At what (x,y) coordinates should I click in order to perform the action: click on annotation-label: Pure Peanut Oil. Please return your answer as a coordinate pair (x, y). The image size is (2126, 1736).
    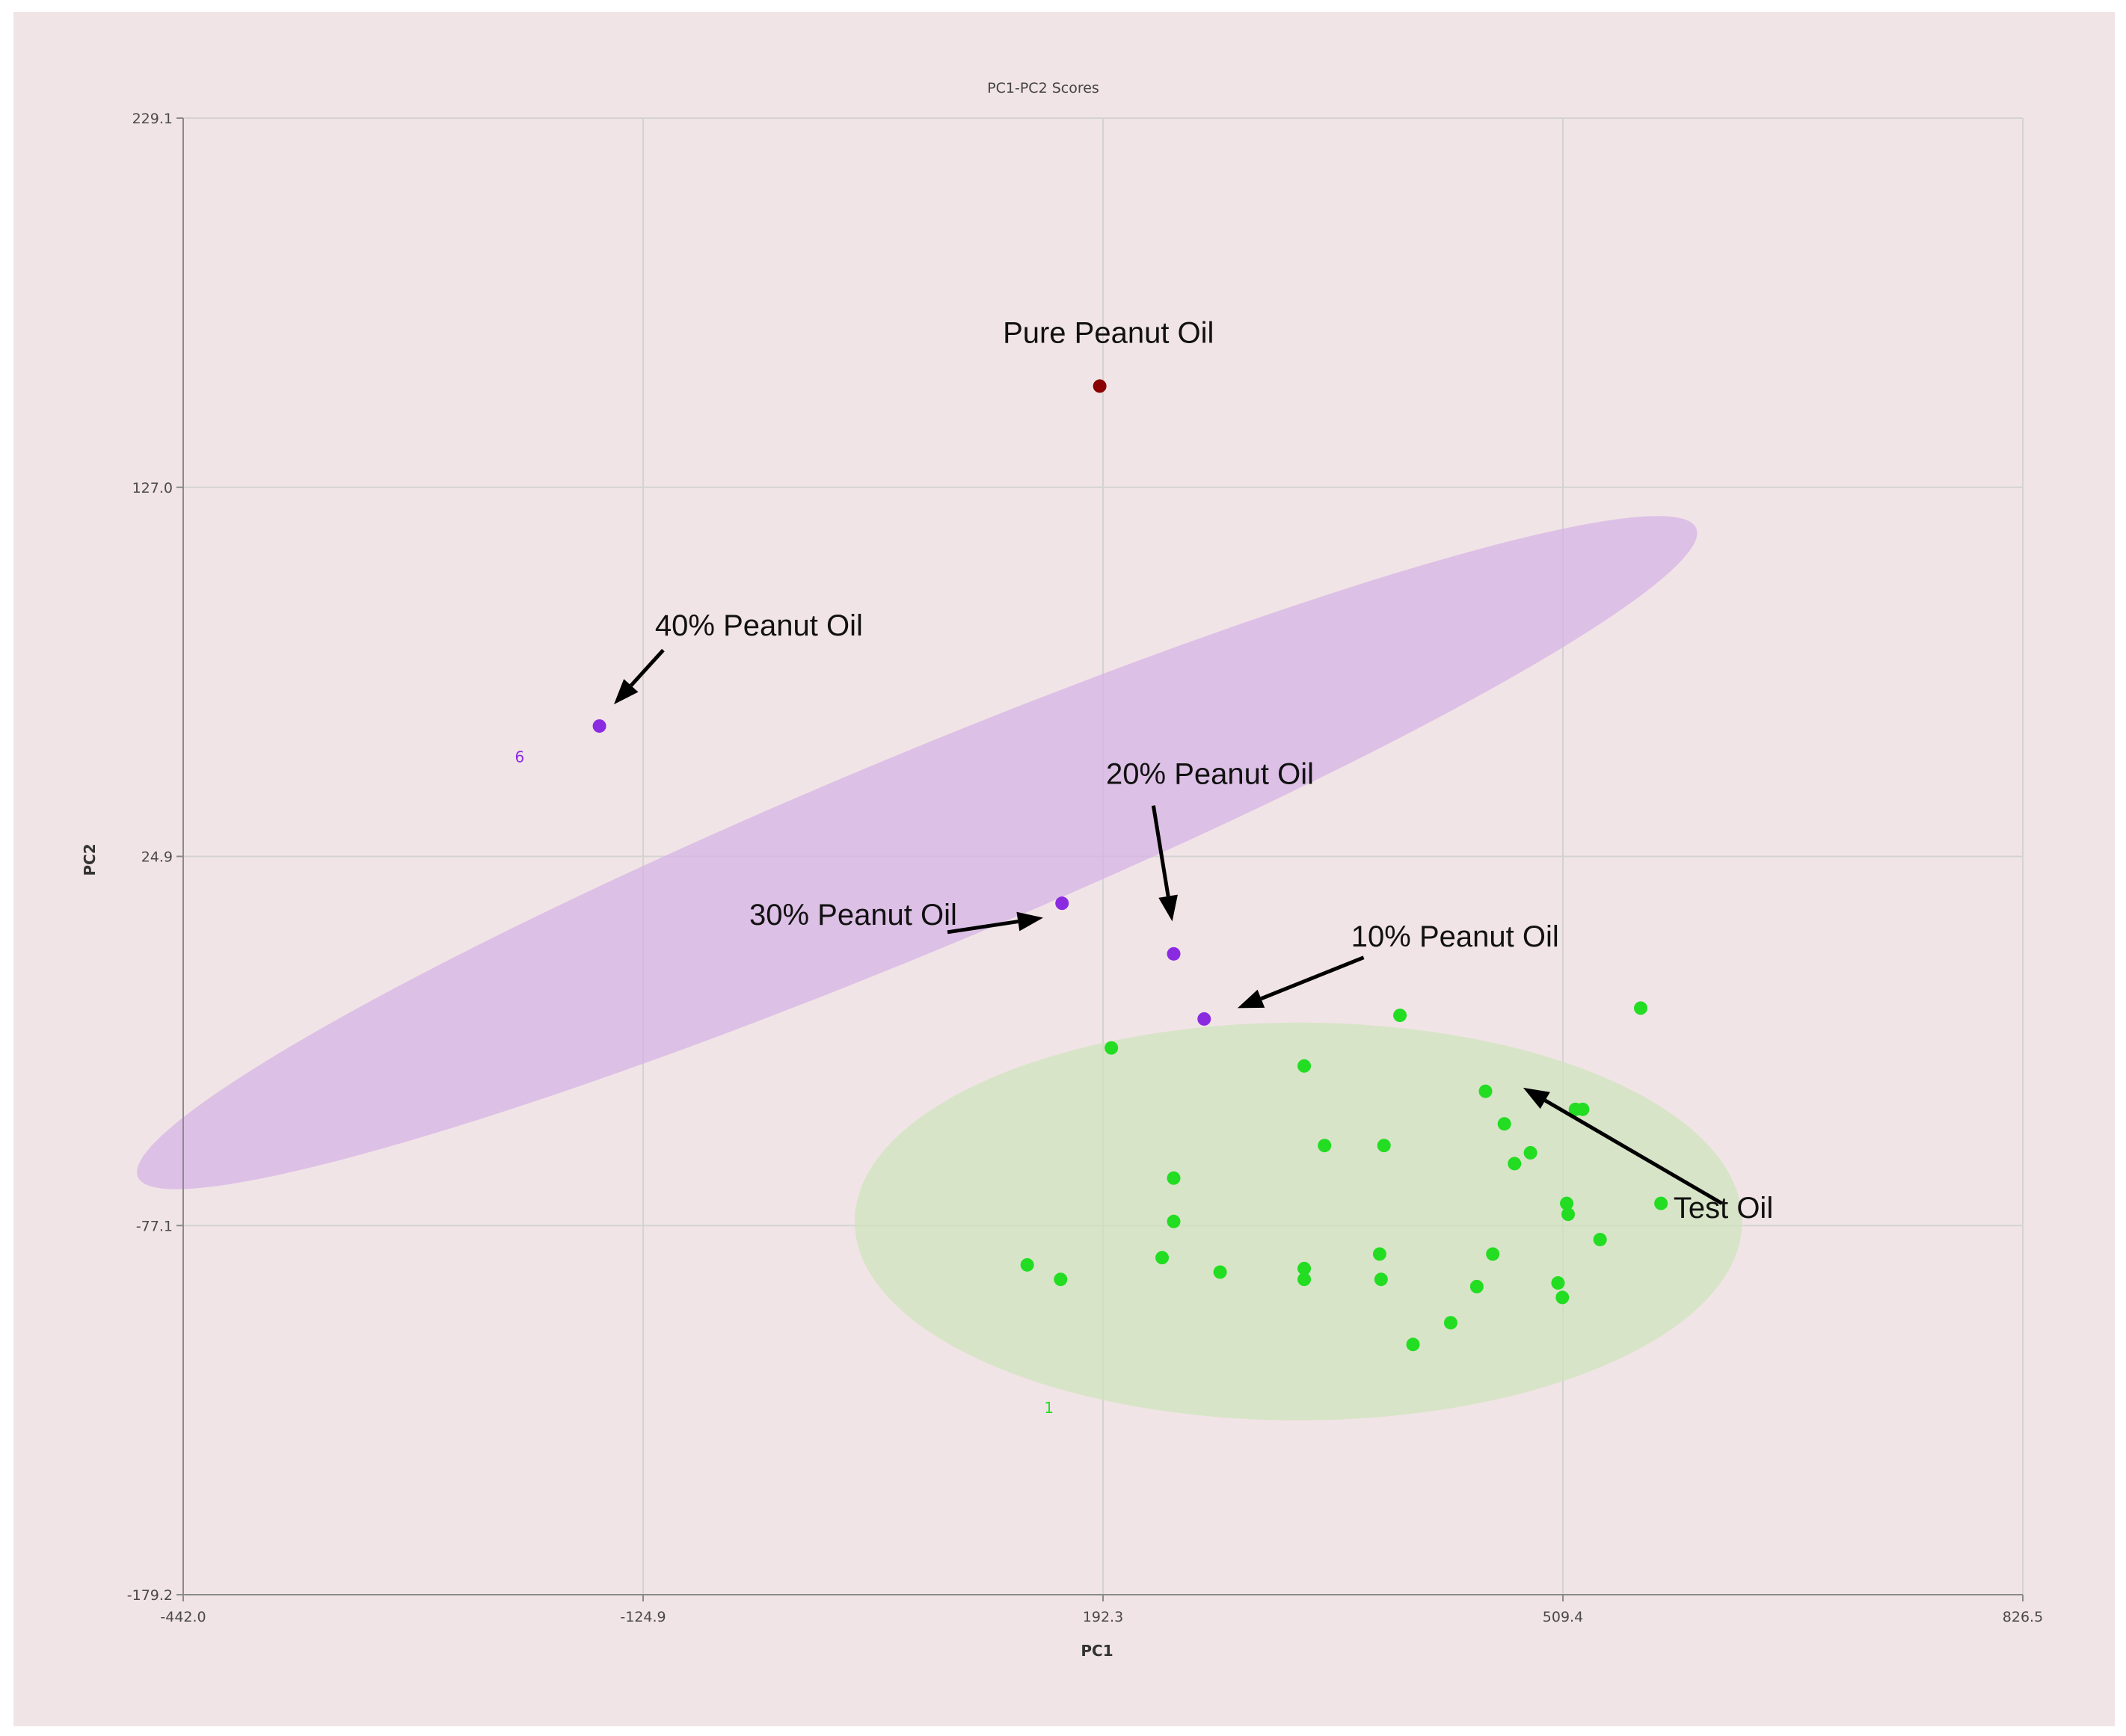
    Looking at the image, I should click on (1108, 332).